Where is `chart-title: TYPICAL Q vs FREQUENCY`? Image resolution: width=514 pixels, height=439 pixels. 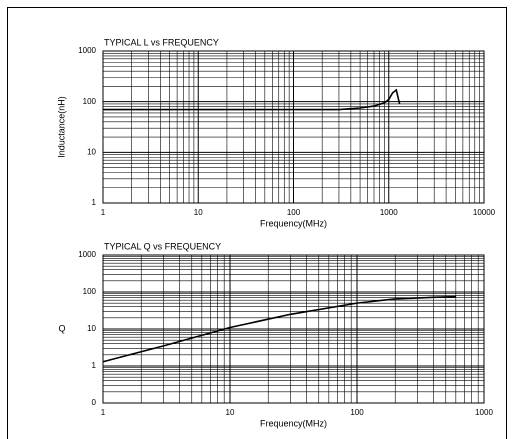
chart-title: TYPICAL Q vs FREQUENCY is located at coordinates (162, 246).